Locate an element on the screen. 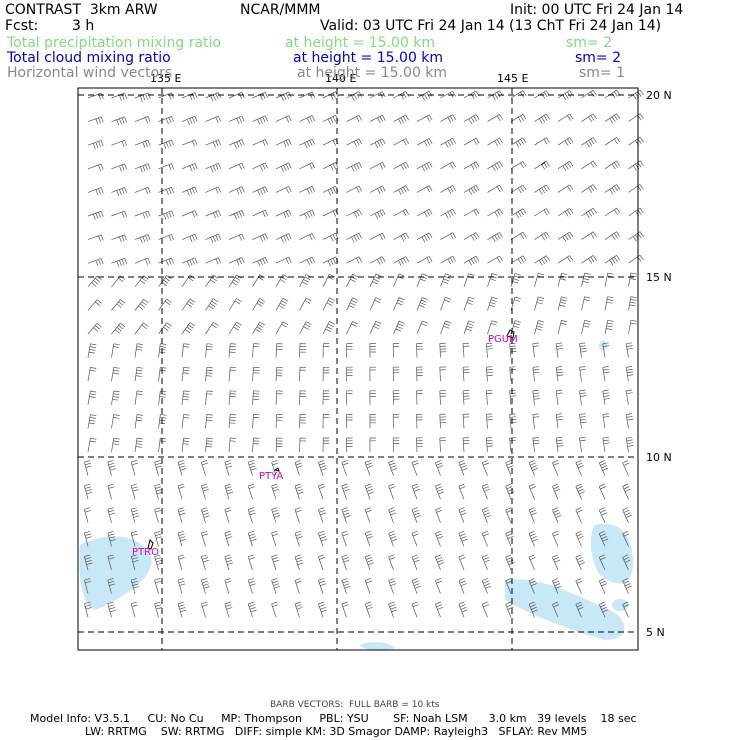 The height and width of the screenshot is (740, 740). station-ptya: PTYA is located at coordinates (271, 476).